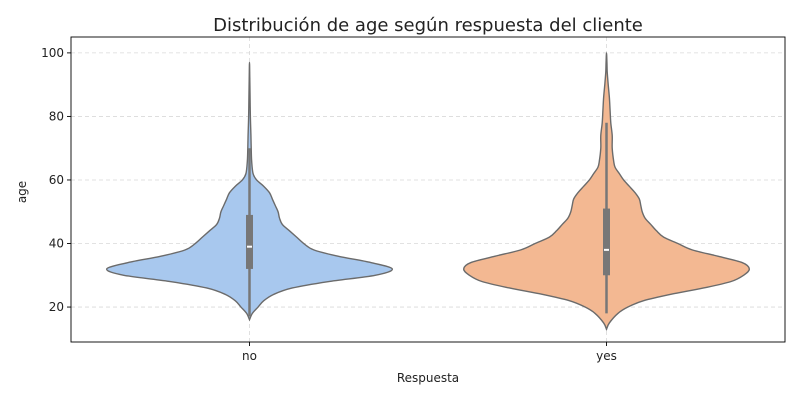 The width and height of the screenshot is (800, 400). What do you see at coordinates (22, 192) in the screenshot?
I see `y-axis-label: age` at bounding box center [22, 192].